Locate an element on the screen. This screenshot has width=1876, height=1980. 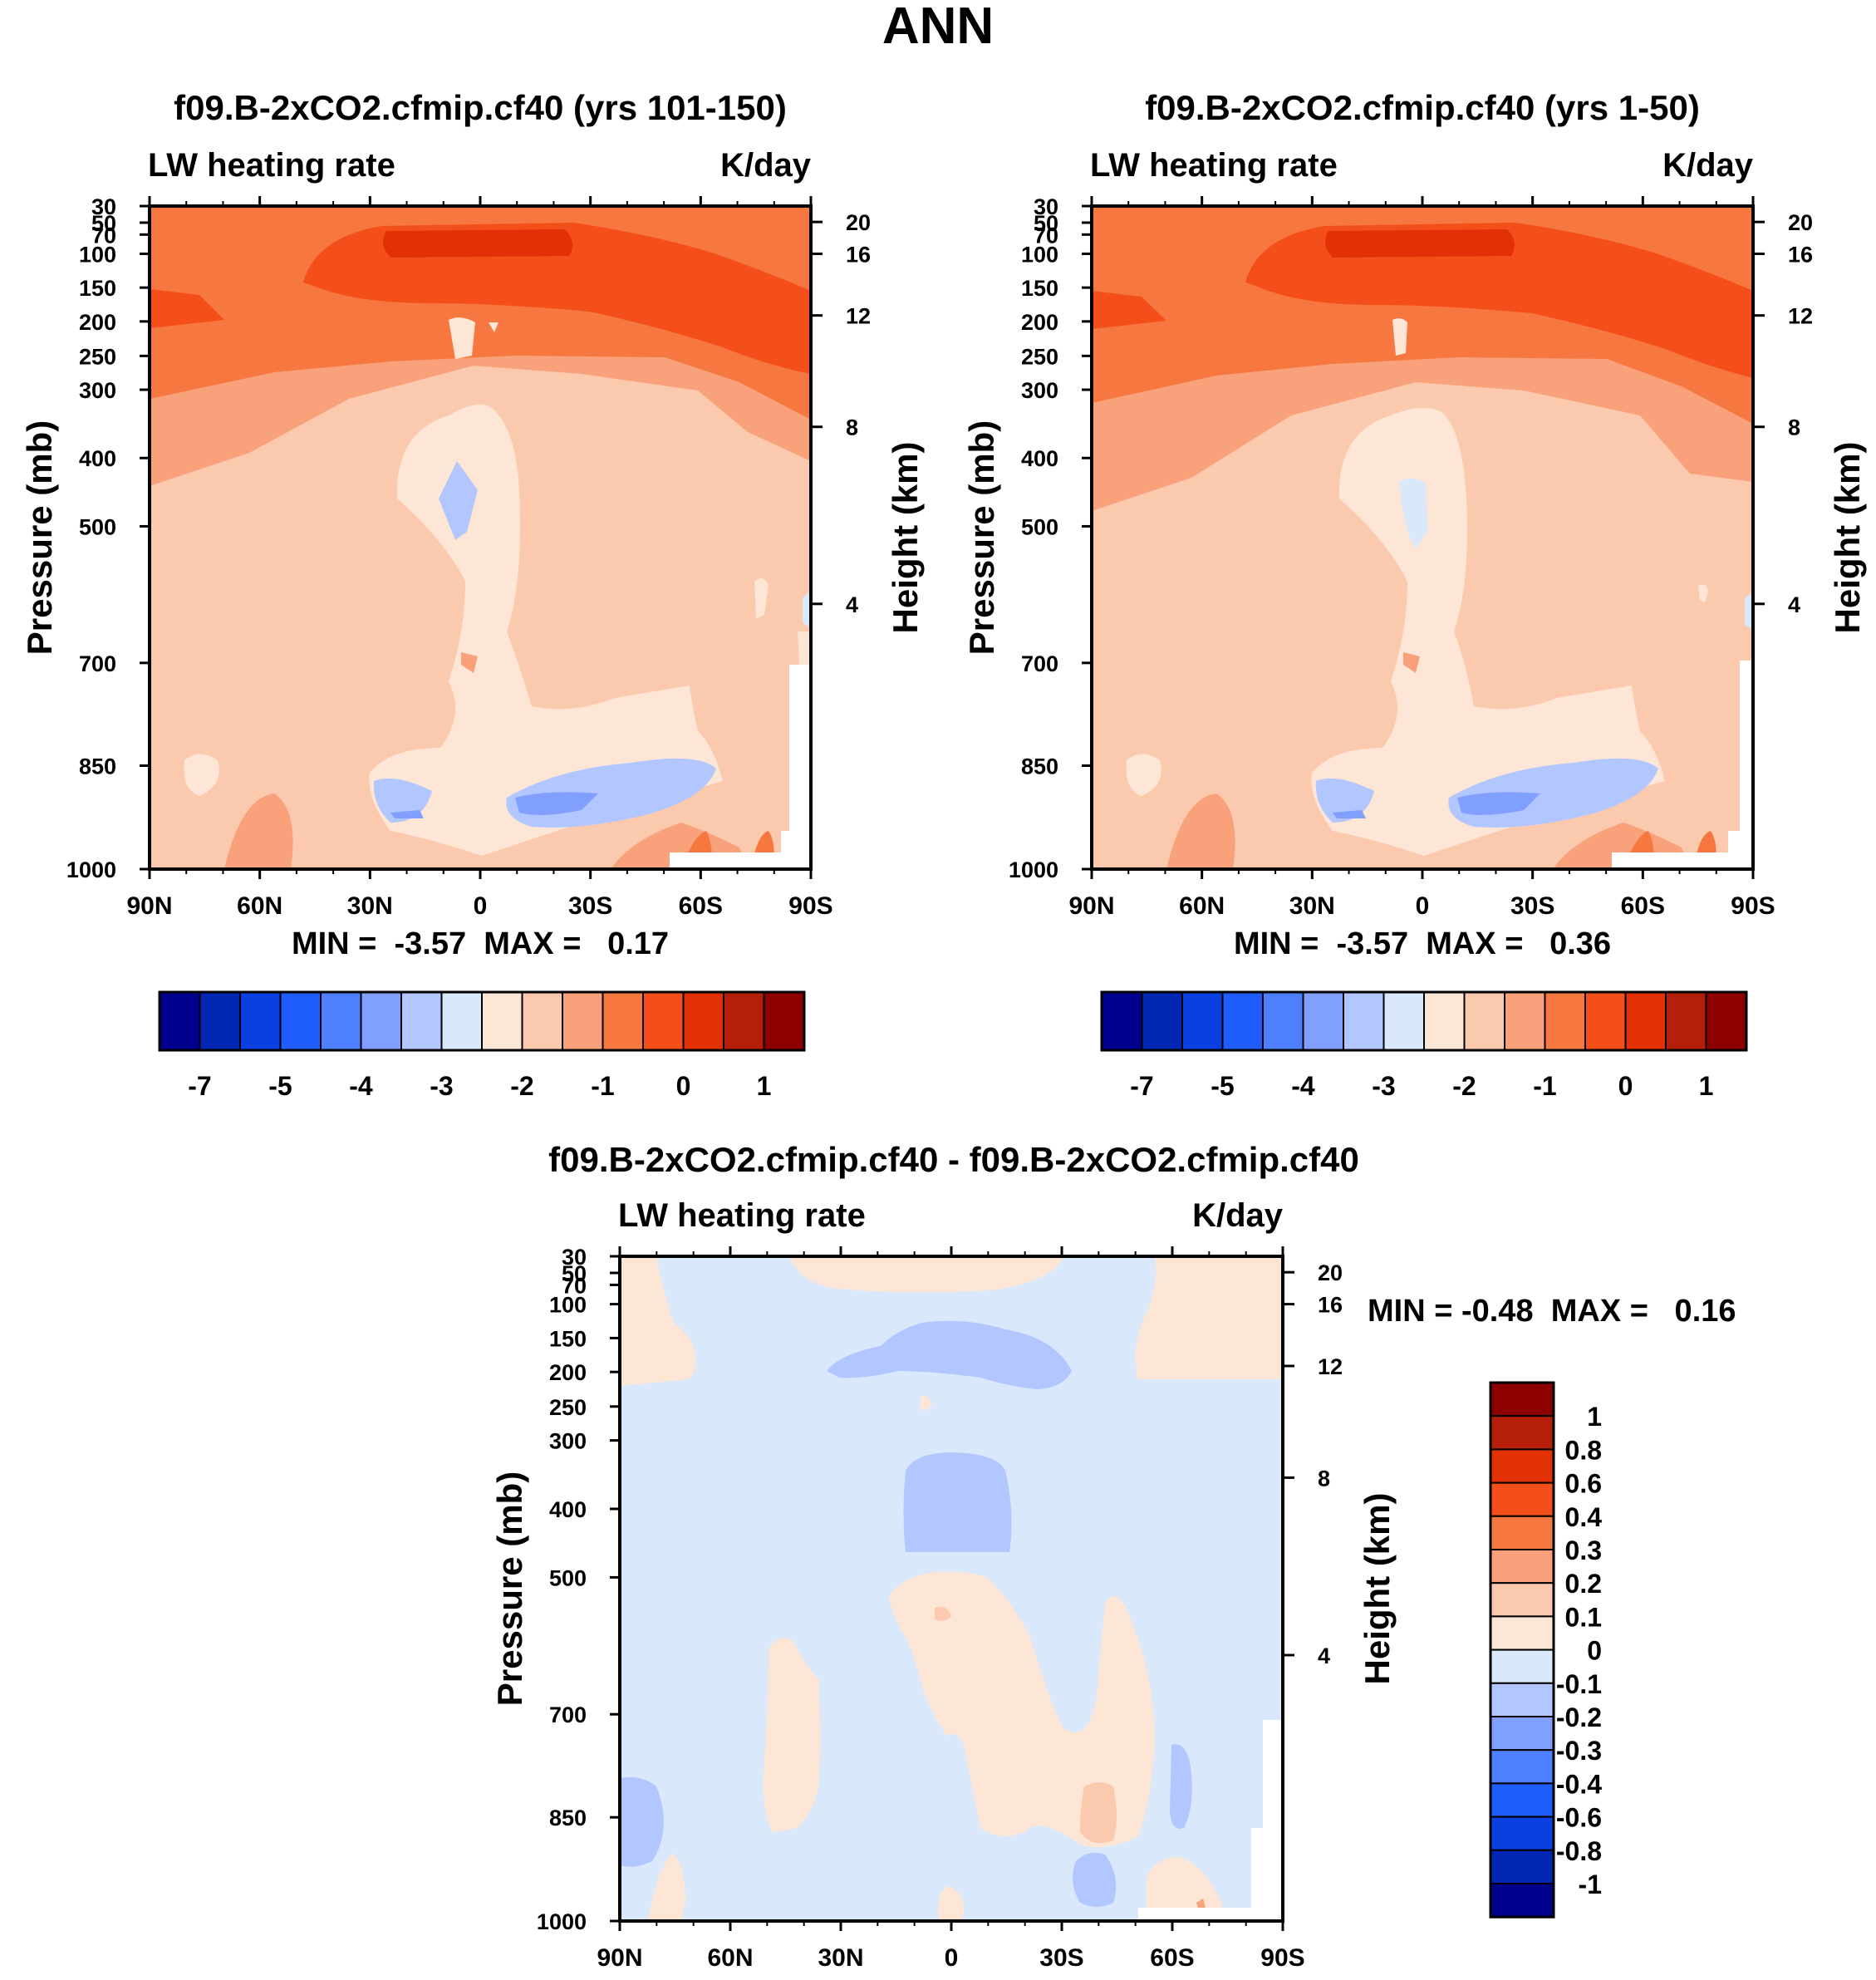
panel-a-title: f09.B-2xCO2.cfmip.cf40 (yrs 101-150) is located at coordinates (480, 107).